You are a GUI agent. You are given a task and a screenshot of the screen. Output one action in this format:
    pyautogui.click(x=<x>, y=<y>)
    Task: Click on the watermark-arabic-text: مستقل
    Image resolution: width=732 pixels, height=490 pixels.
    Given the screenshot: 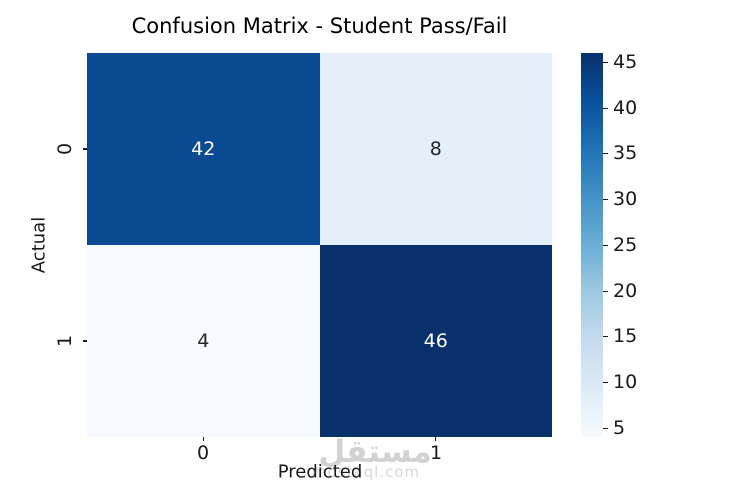 What is the action you would take?
    pyautogui.click(x=375, y=452)
    